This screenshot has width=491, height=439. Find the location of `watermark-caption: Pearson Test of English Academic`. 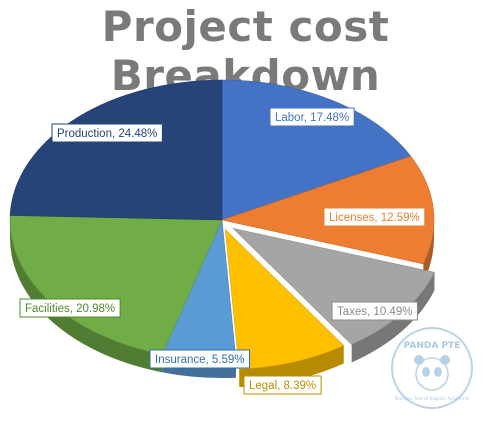

watermark-caption: Pearson Test of English Academic is located at coordinates (432, 399).